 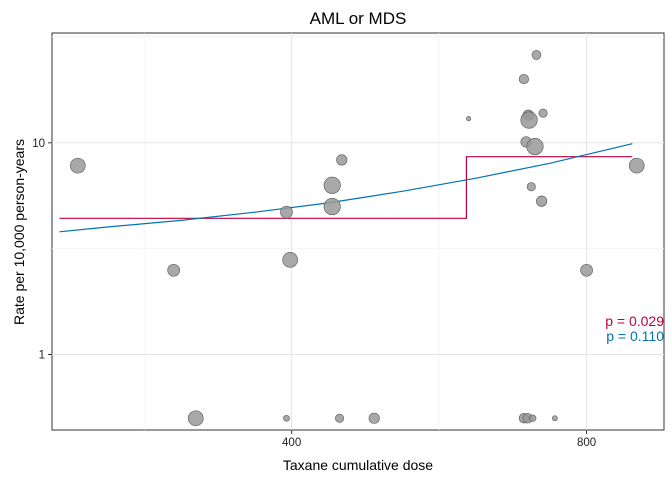 I want to click on y-axis-title: Rate per 10,000 person-years, so click(x=19, y=232).